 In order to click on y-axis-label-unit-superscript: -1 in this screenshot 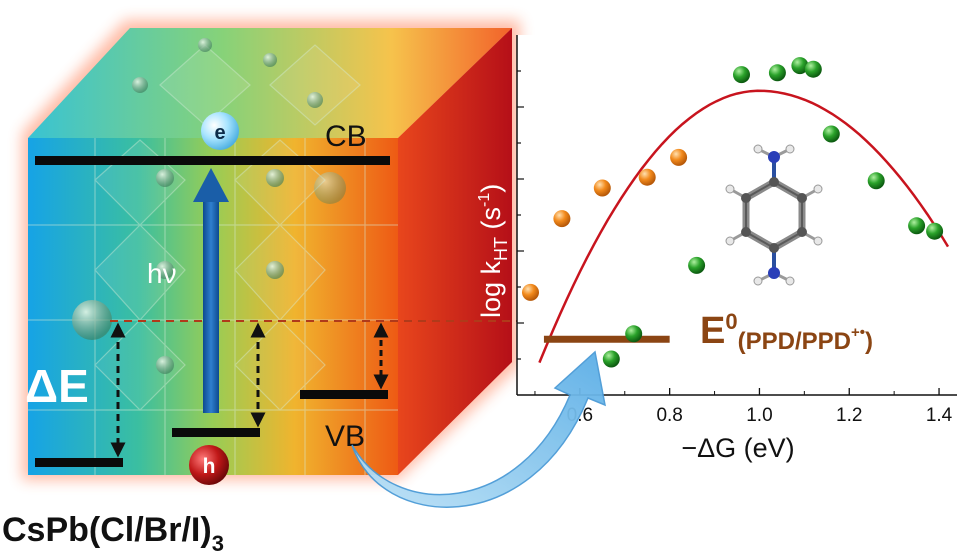, I will do `click(484, 200)`.